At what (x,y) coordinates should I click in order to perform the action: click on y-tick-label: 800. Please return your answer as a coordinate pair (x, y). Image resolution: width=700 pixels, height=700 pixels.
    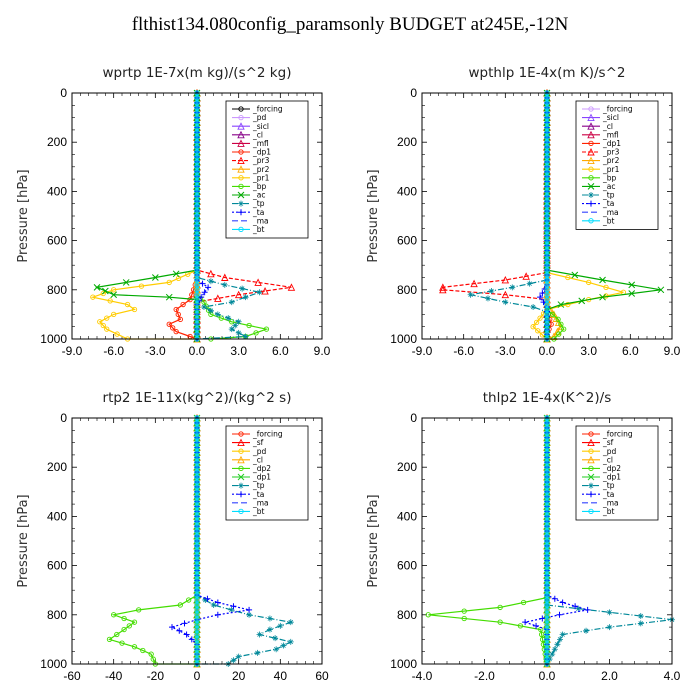
    Looking at the image, I should click on (407, 290).